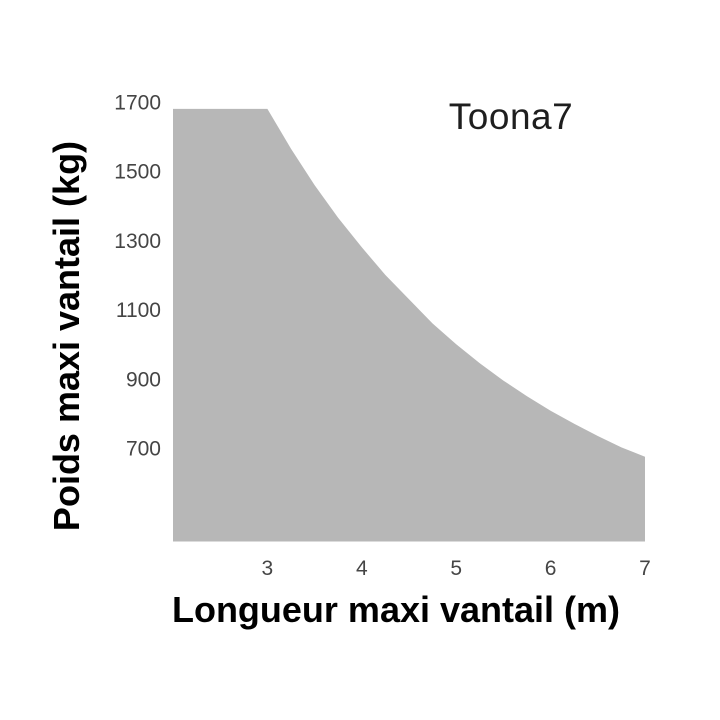 The width and height of the screenshot is (720, 720). I want to click on chart-title: Toona7, so click(511, 116).